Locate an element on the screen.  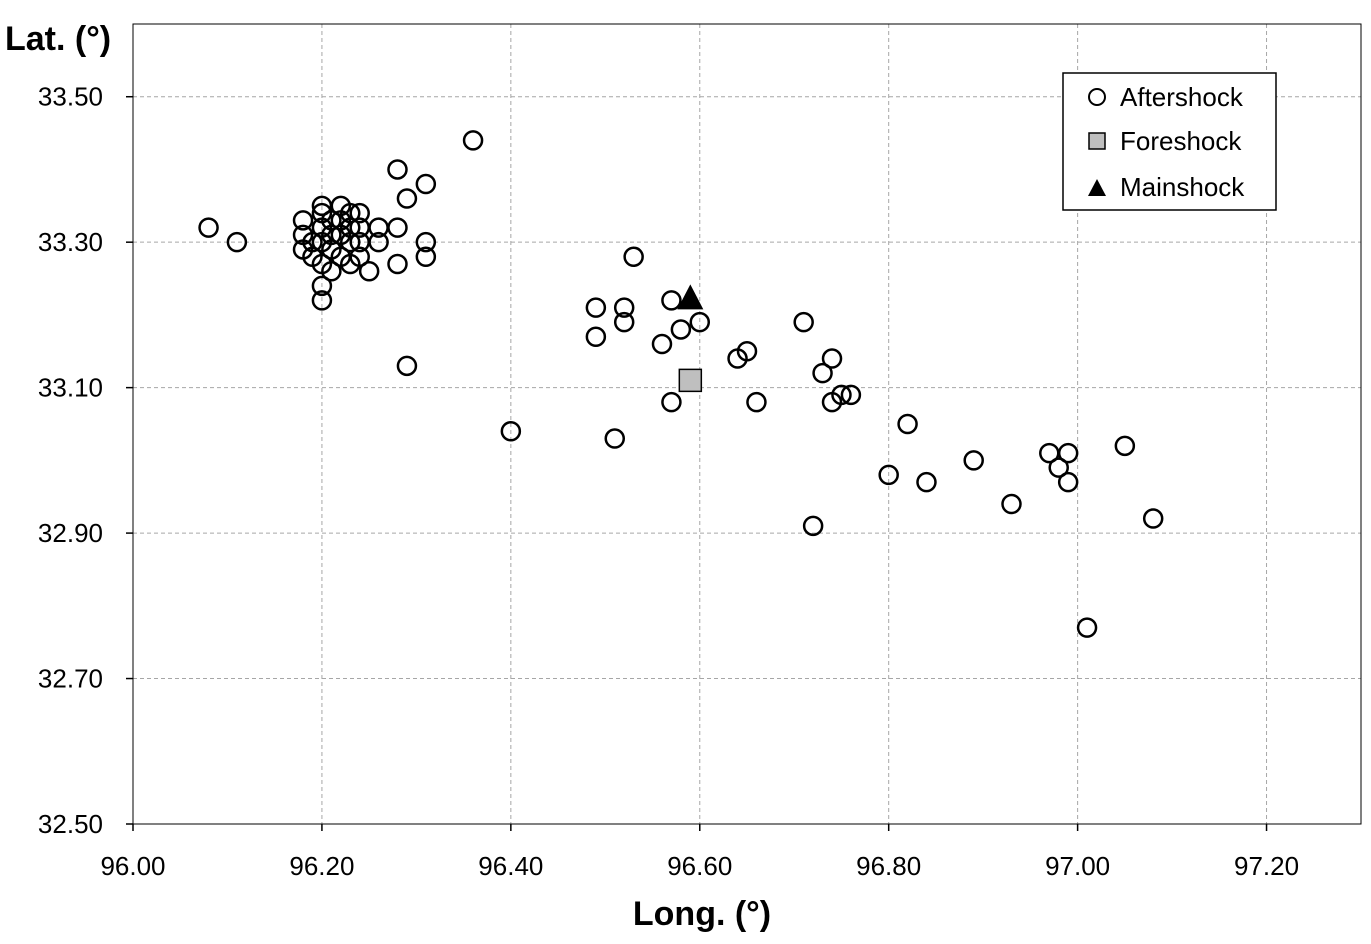
legend: Aftershock Foreshock Mainshock is located at coordinates (1169, 141).